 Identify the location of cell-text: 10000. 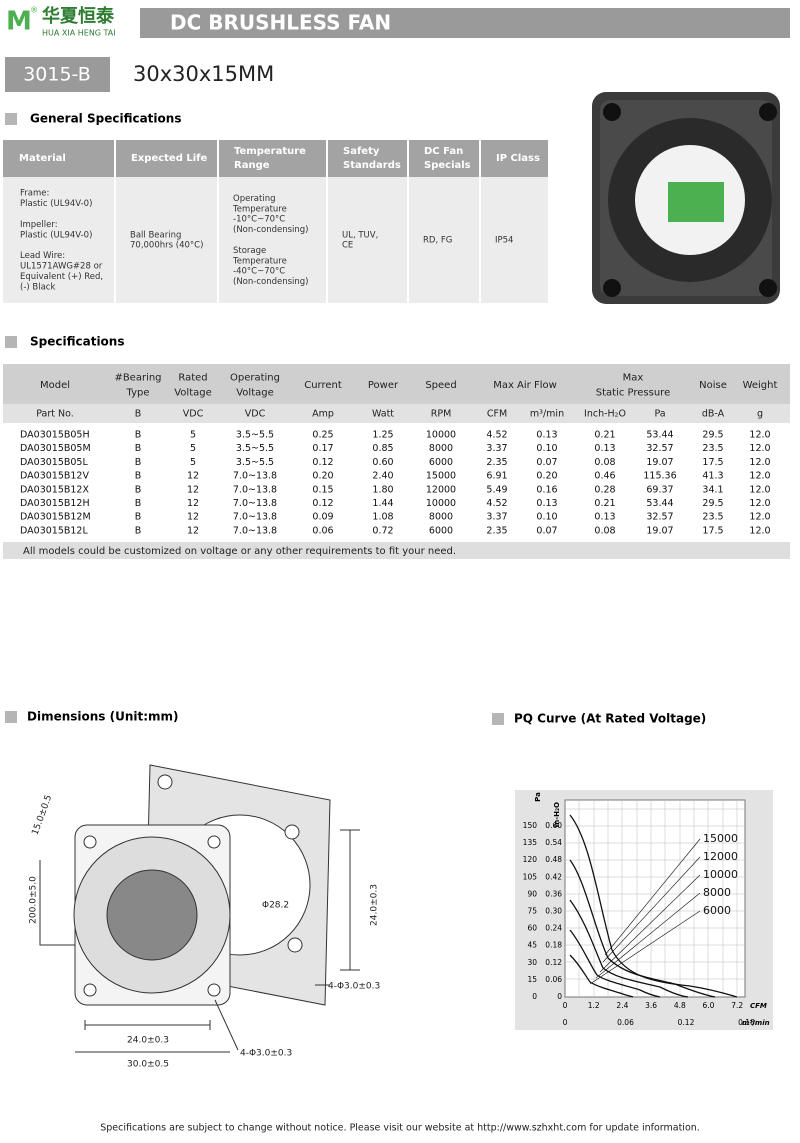
(441, 503).